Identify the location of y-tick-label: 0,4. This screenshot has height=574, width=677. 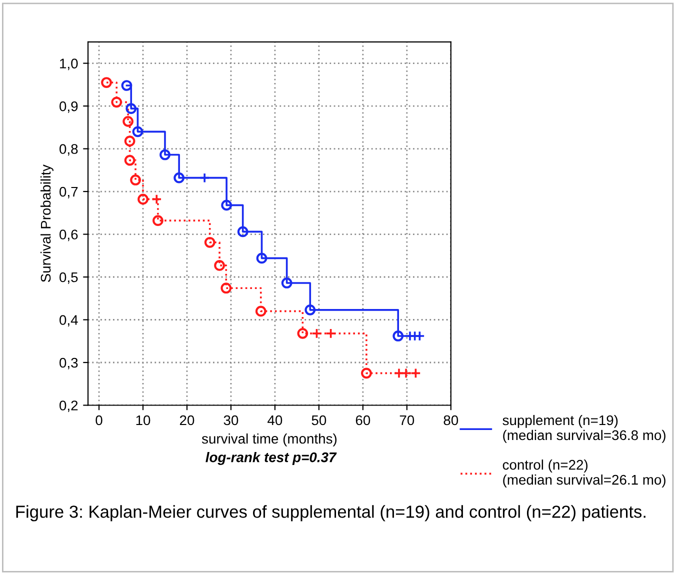
(69, 321).